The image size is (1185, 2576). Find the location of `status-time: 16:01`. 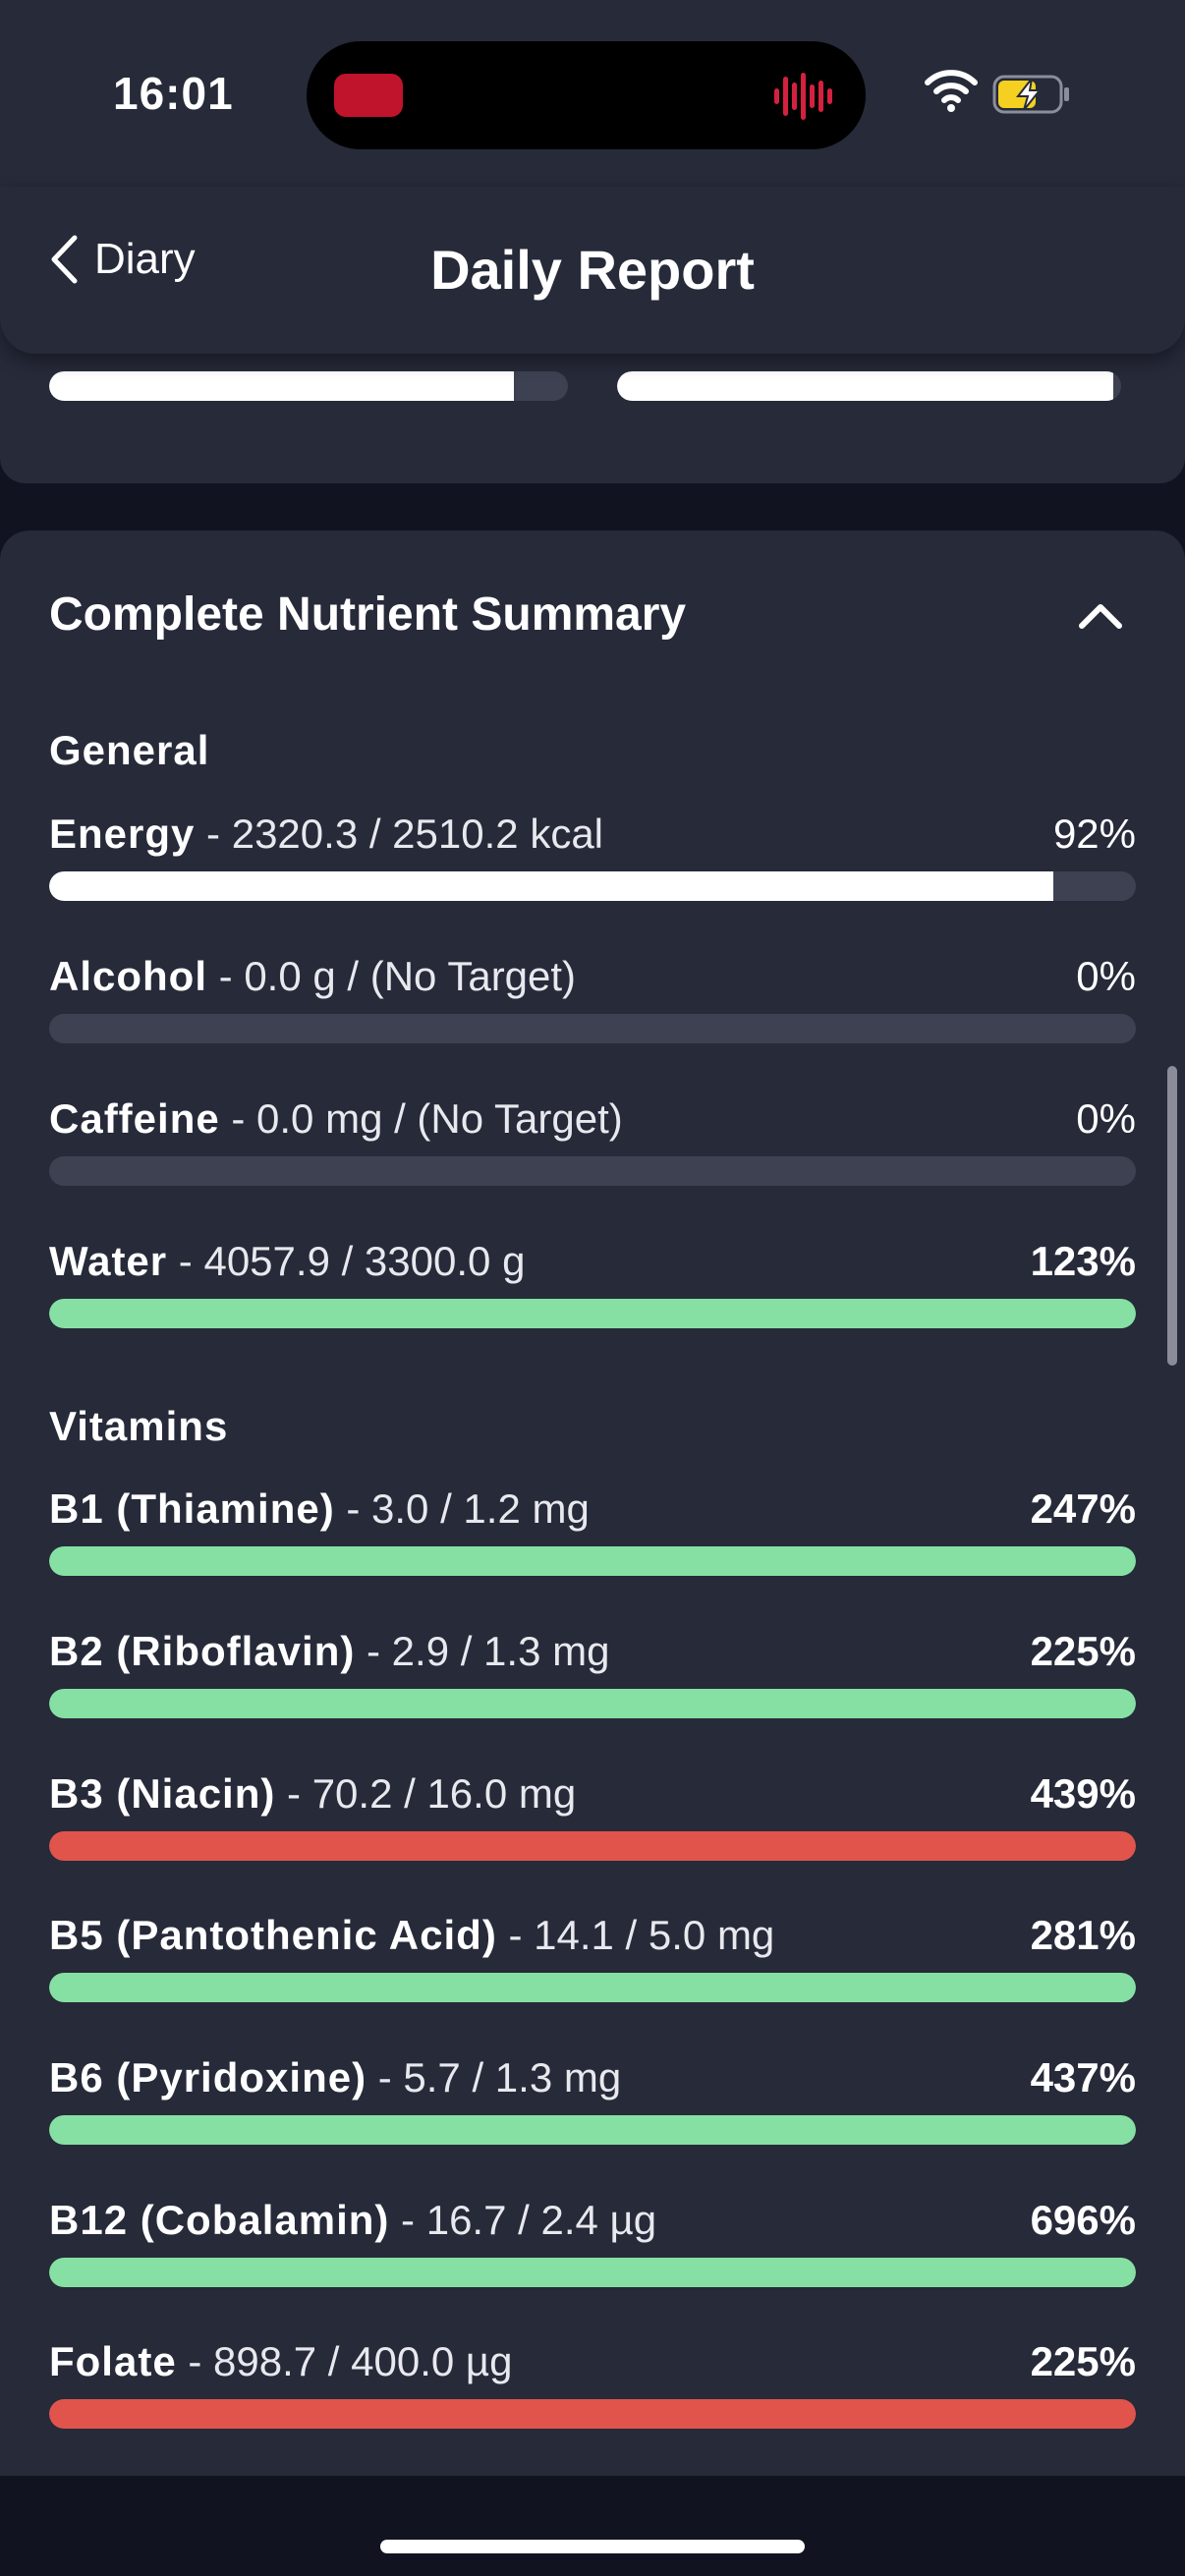

status-time: 16:01 is located at coordinates (174, 93).